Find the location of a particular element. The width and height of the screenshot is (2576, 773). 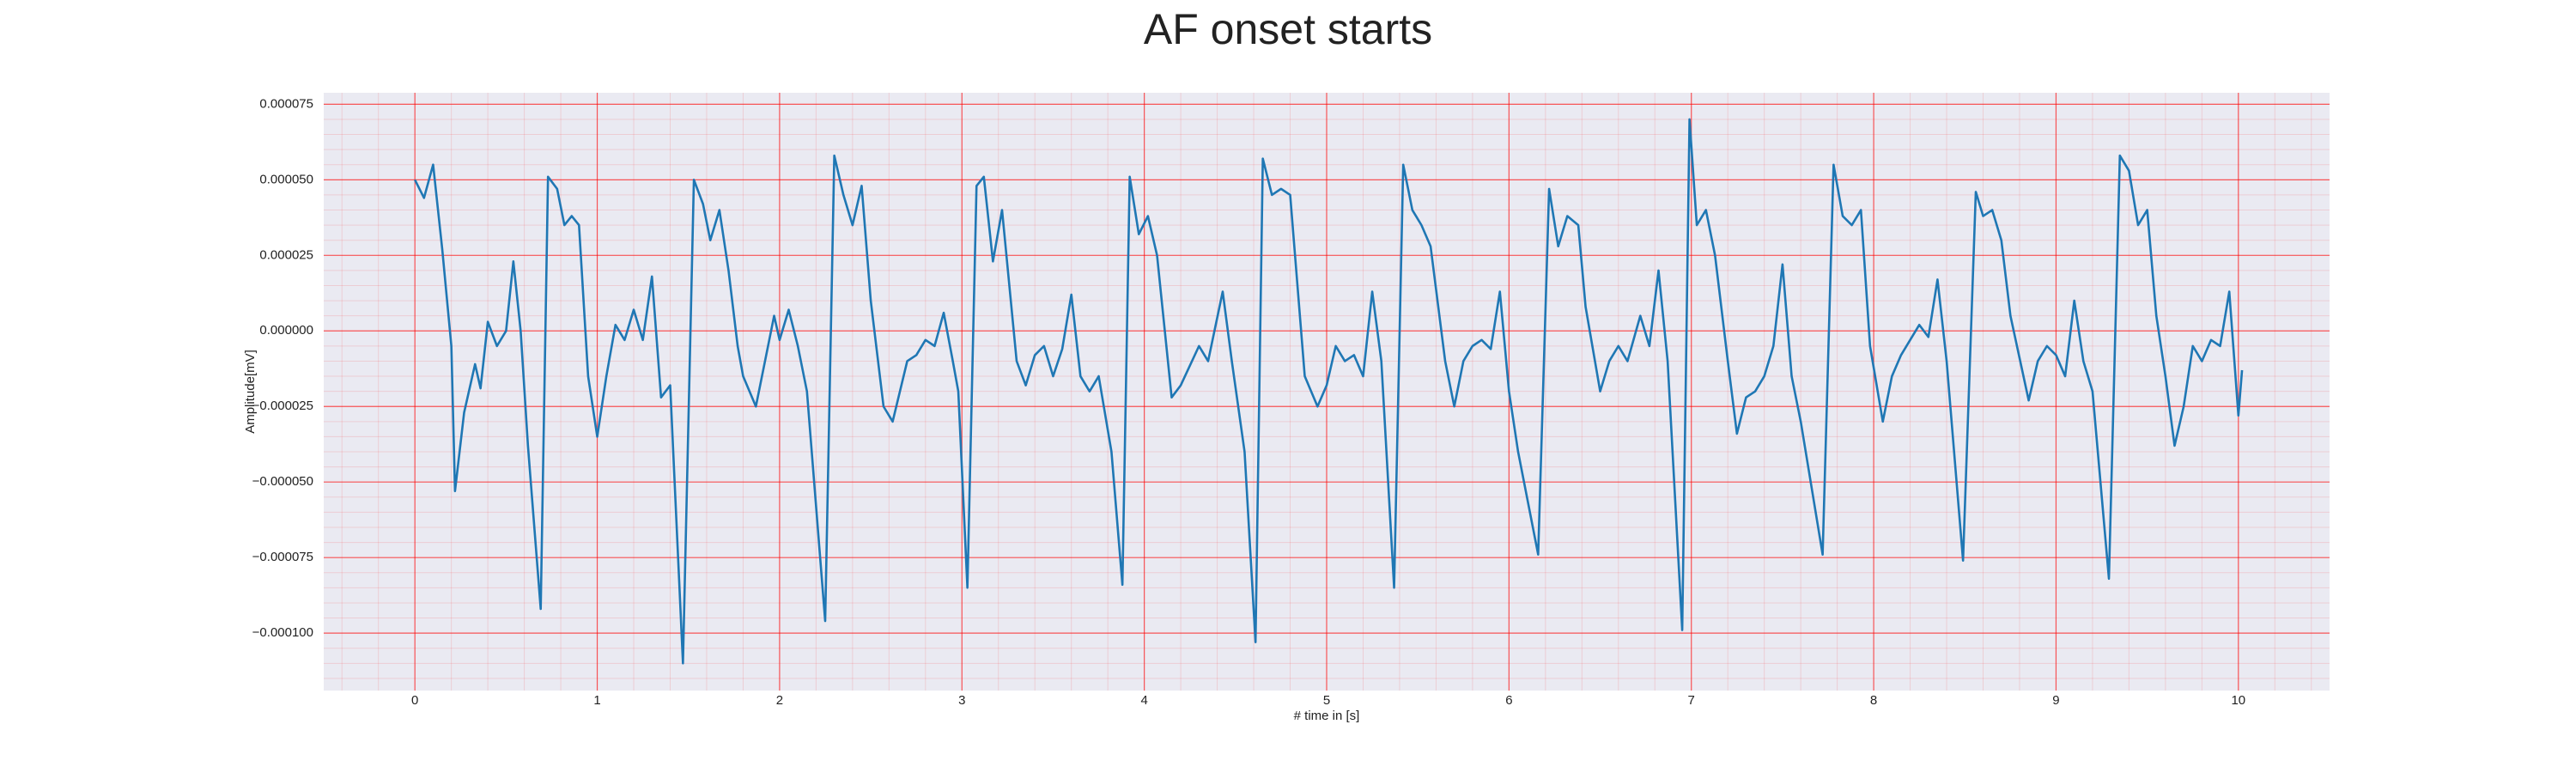

chart-title: AF onset starts is located at coordinates (1288, 29).